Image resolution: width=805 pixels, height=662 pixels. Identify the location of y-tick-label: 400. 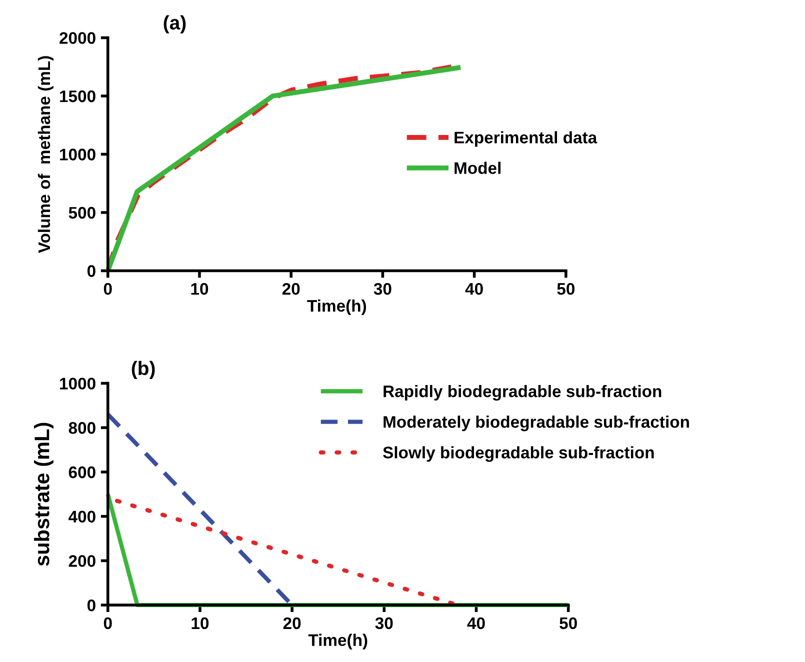
(82, 516).